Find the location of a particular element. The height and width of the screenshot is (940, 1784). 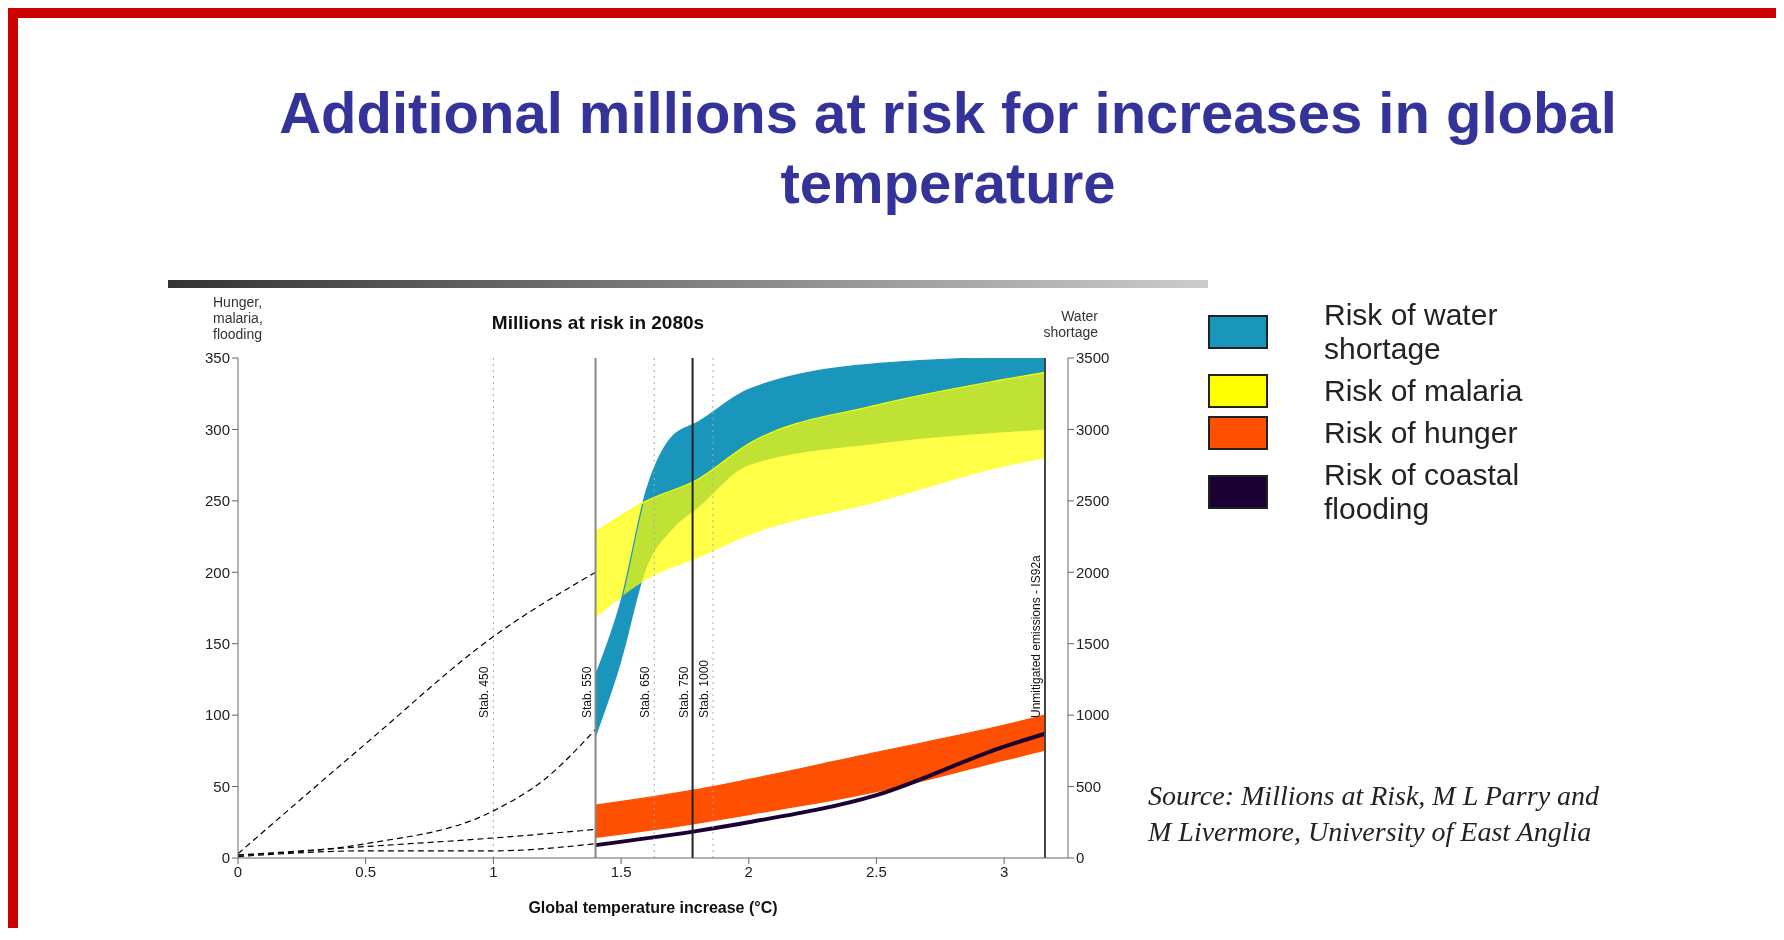

y2-tick-label: 2000 is located at coordinates (1093, 572).